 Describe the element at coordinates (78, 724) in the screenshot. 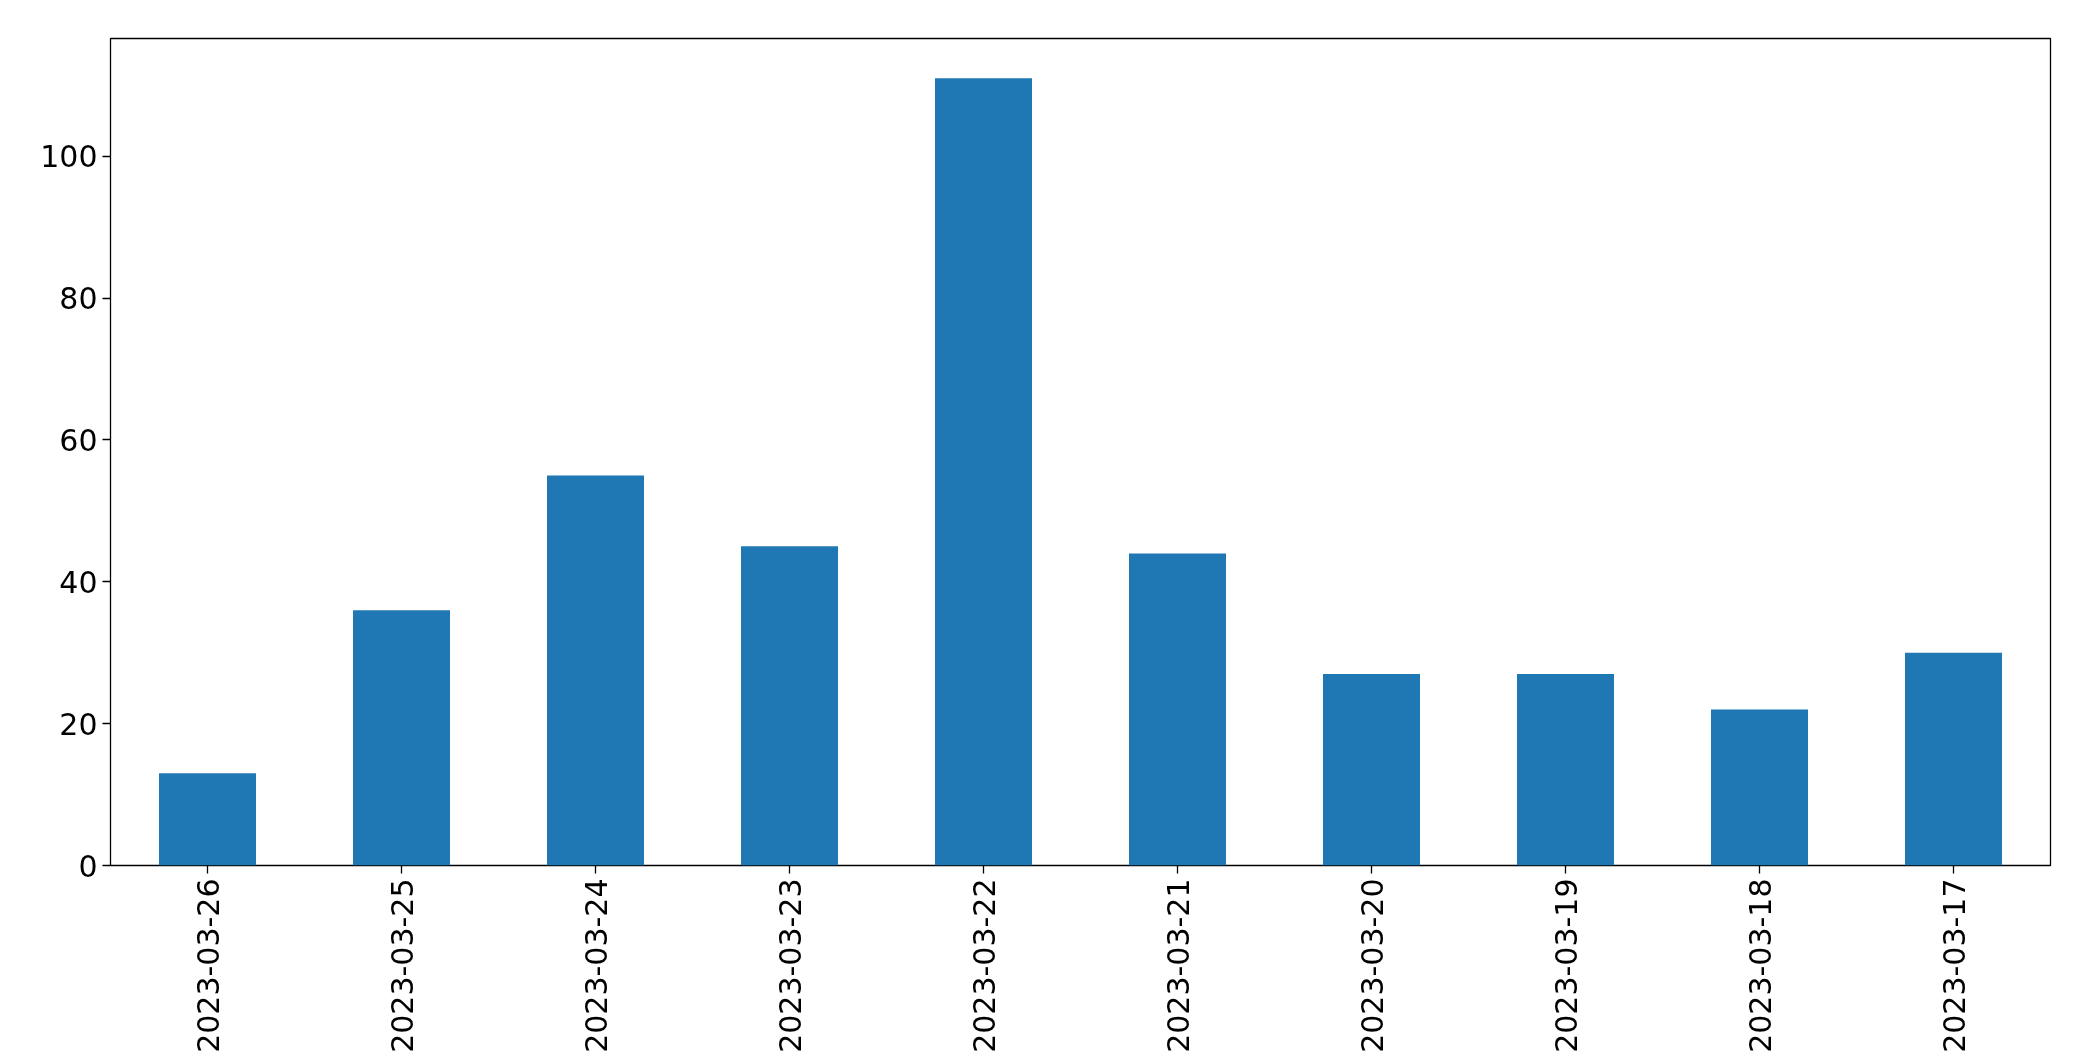

I see `y-tick-label: 20` at that location.